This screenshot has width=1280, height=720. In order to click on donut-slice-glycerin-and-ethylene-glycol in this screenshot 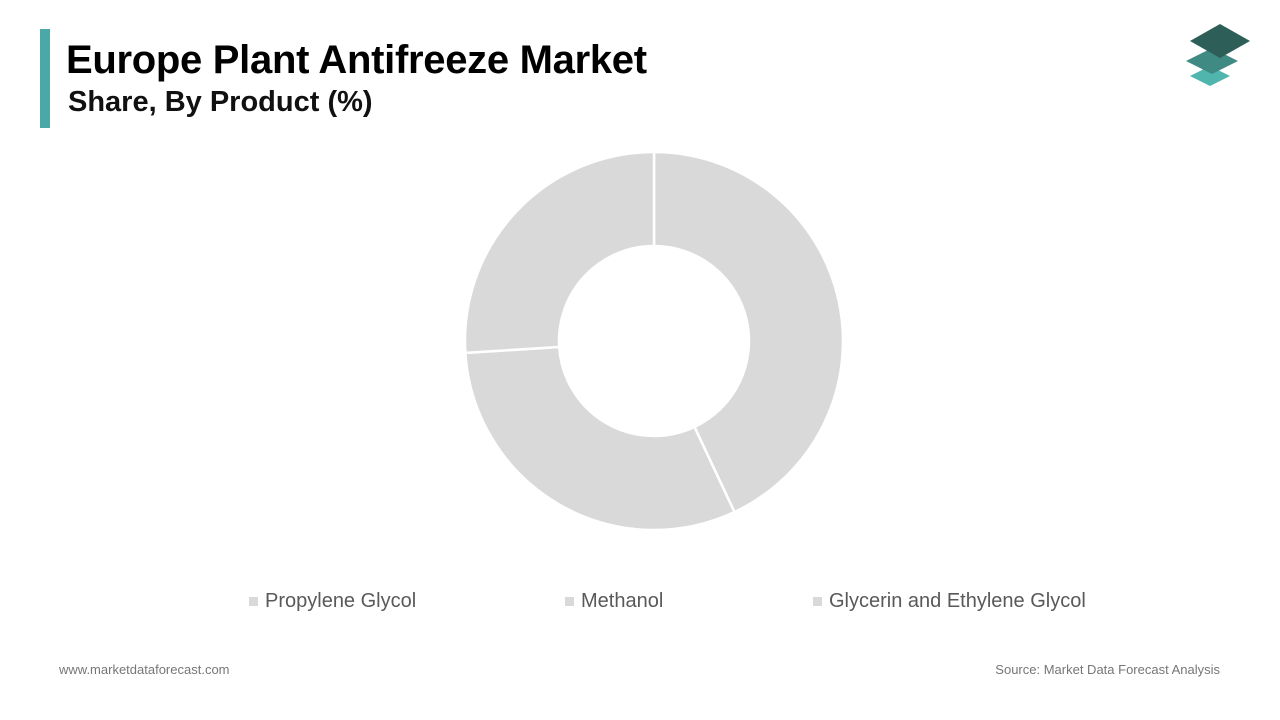, I will do `click(559, 252)`.